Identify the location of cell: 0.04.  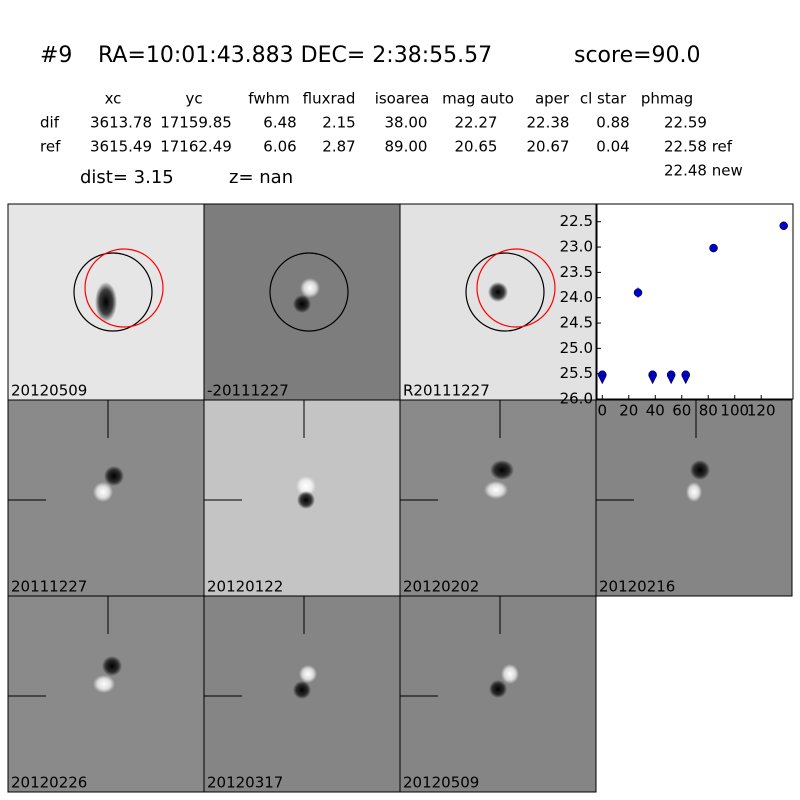
(612, 147).